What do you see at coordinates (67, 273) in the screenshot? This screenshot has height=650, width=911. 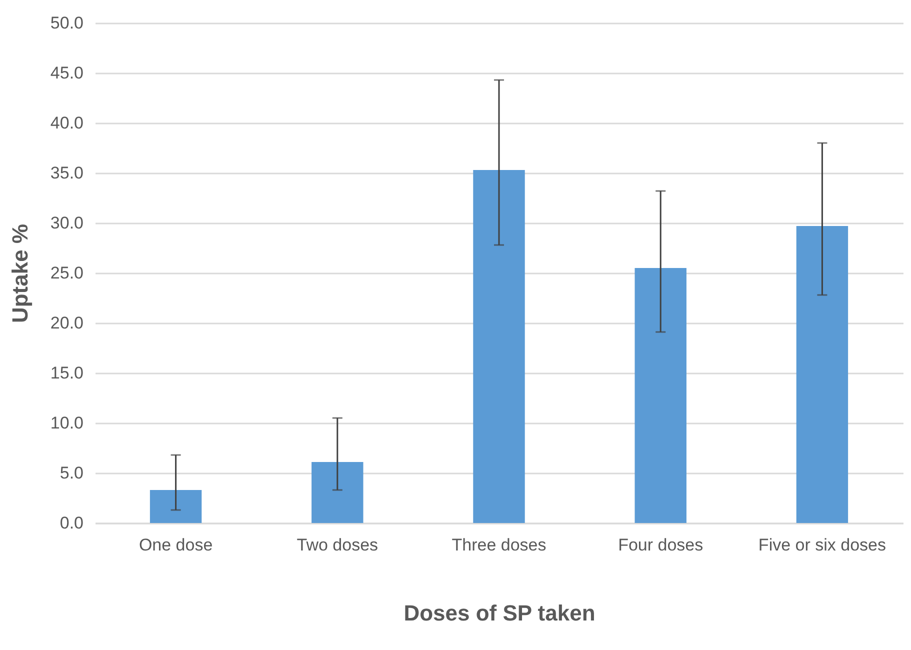 I see `y-tick-label: 25.0` at bounding box center [67, 273].